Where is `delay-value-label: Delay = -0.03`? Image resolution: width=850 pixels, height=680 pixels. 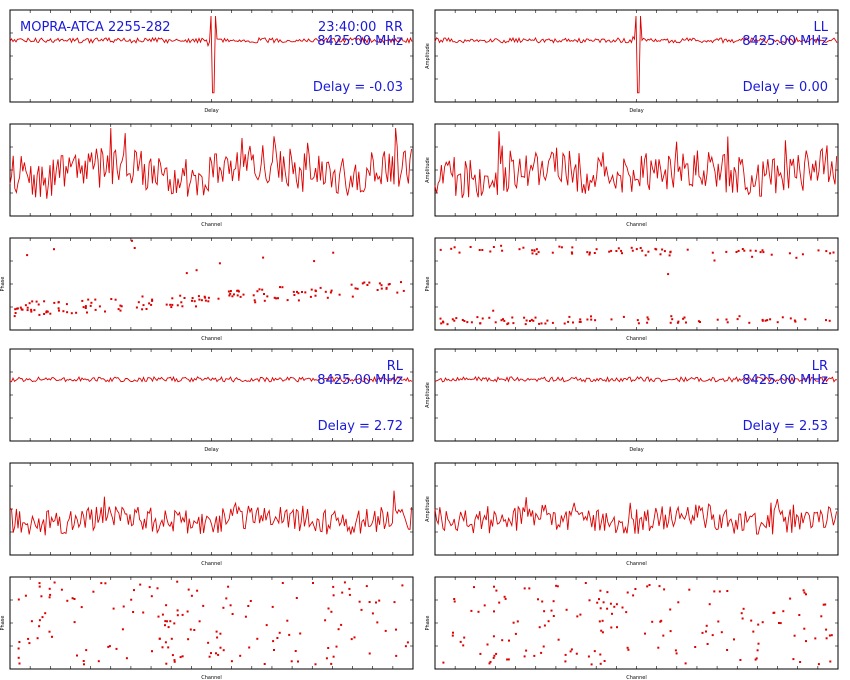 delay-value-label: Delay = -0.03 is located at coordinates (358, 87).